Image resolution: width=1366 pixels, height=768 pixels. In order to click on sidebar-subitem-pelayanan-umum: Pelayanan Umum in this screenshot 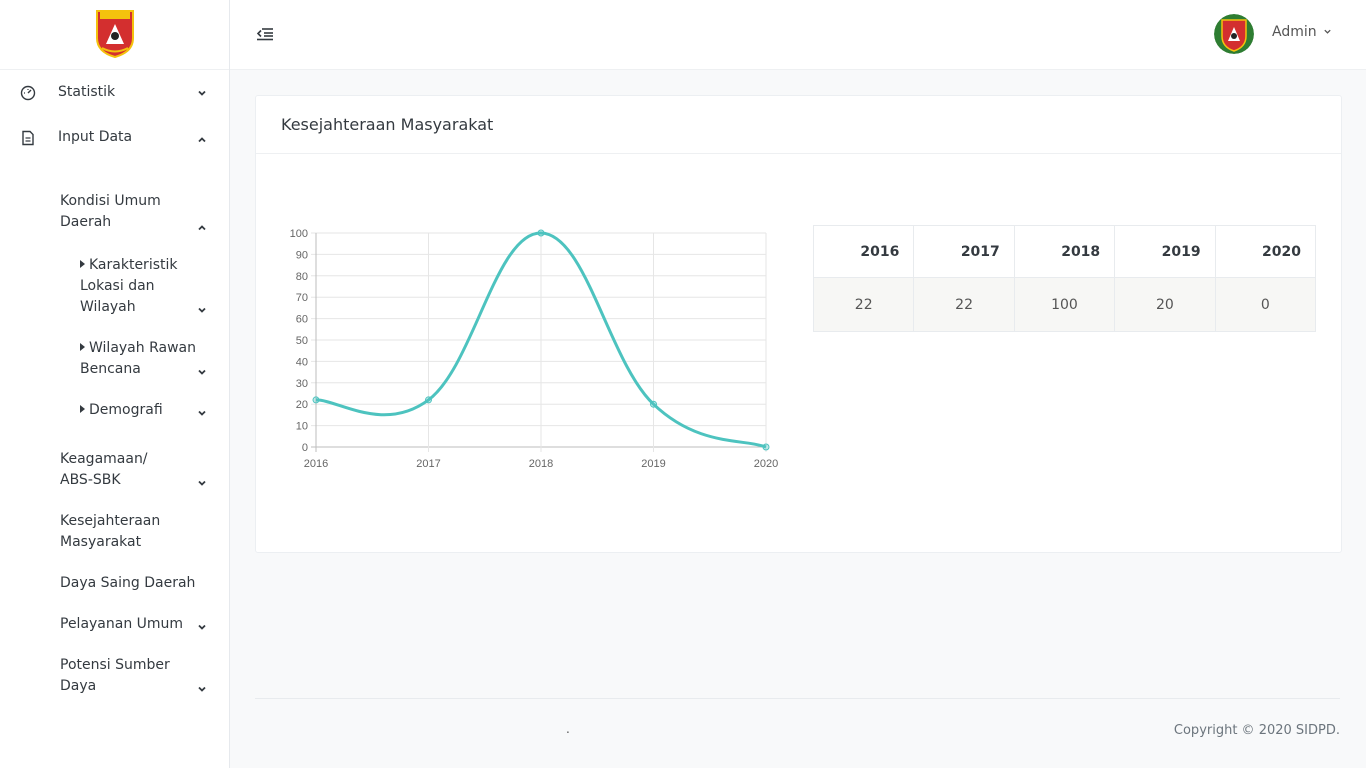, I will do `click(122, 624)`.